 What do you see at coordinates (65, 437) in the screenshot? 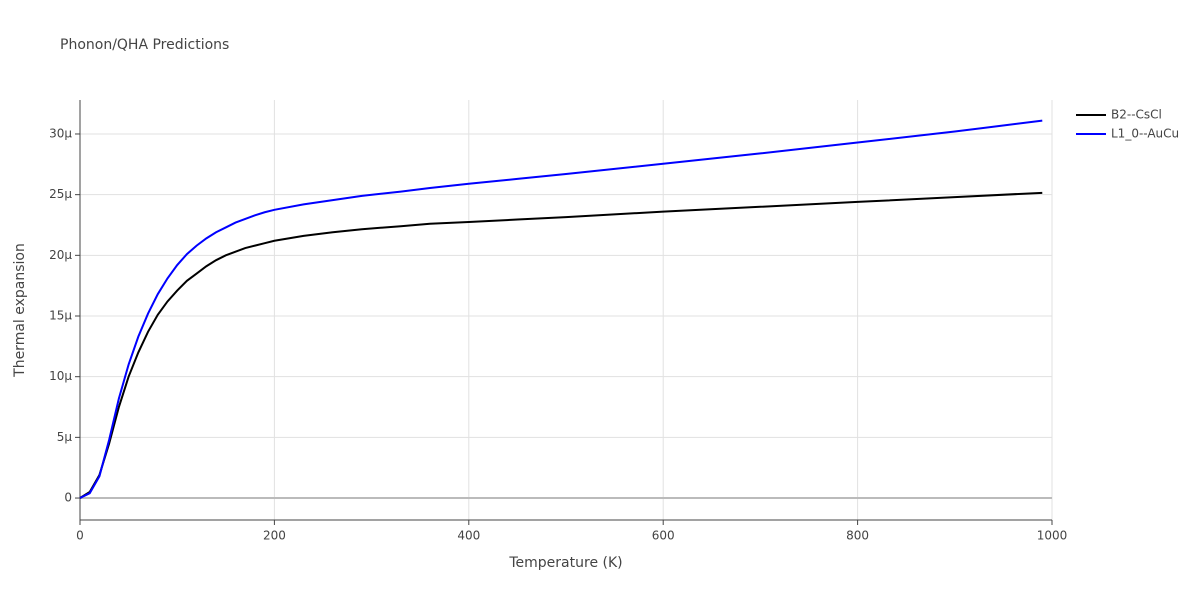
I see `y-tick-label: 5μ` at bounding box center [65, 437].